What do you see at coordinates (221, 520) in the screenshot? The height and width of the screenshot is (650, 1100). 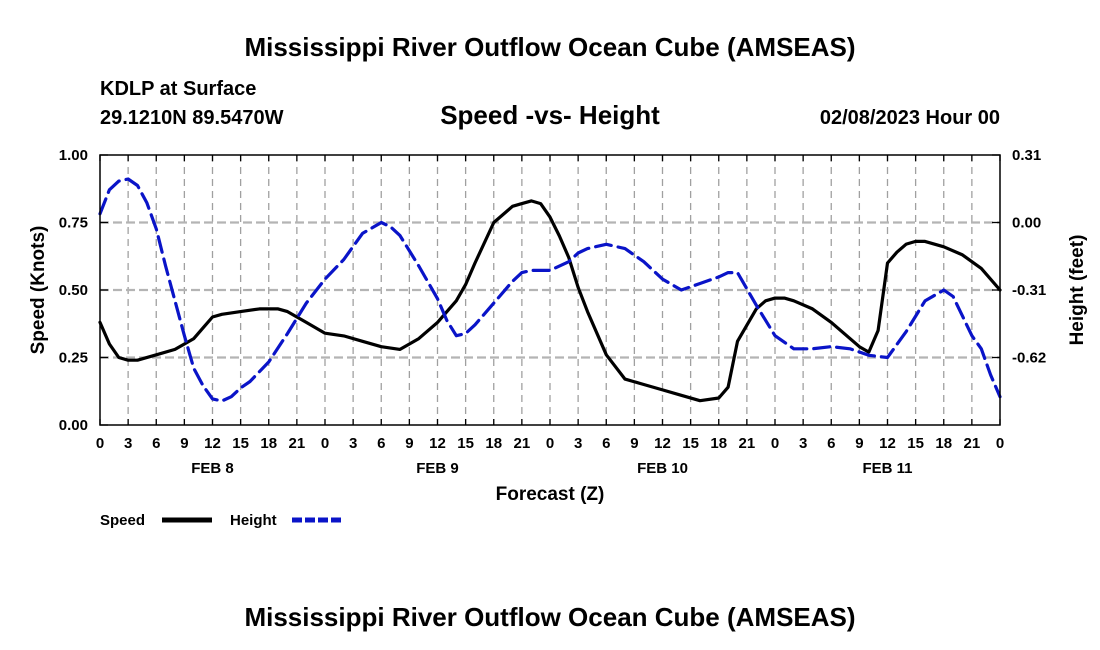 I see `legend: Speed Height` at bounding box center [221, 520].